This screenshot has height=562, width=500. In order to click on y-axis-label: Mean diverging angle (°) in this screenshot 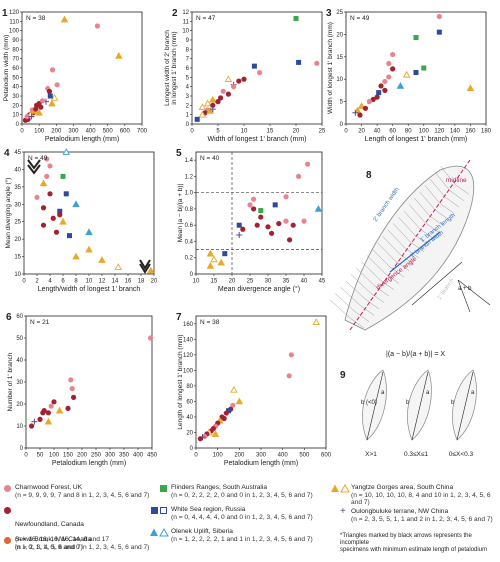, I will do `click(8, 213)`.